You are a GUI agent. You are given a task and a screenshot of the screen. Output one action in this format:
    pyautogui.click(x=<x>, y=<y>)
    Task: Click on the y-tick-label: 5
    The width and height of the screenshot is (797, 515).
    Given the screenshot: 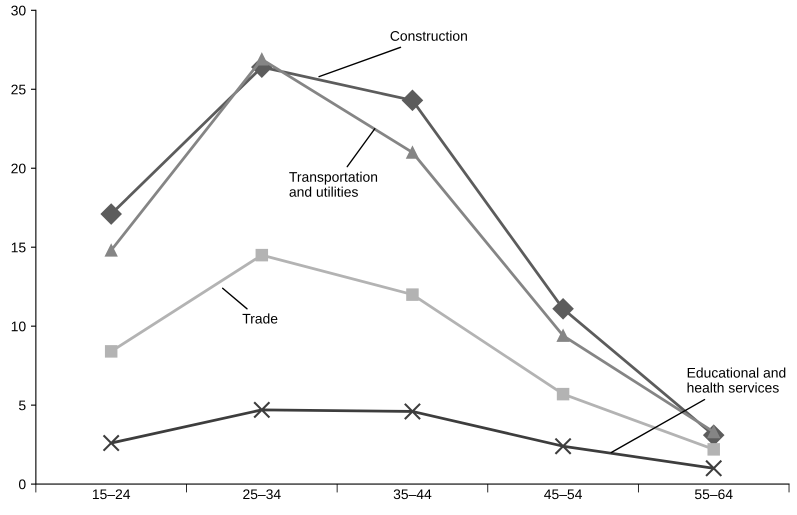 What is the action you would take?
    pyautogui.click(x=22, y=405)
    